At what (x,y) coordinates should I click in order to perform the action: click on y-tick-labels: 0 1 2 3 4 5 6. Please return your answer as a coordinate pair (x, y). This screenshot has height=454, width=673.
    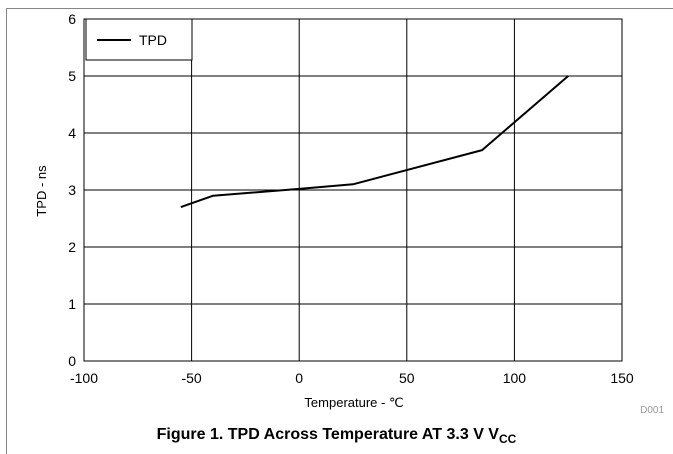
    Looking at the image, I should click on (72, 190).